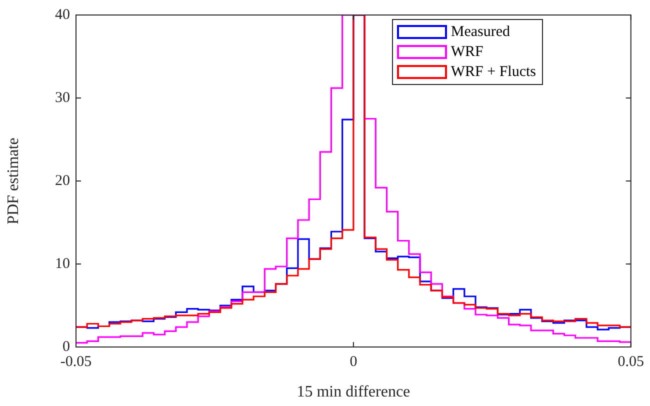 The image size is (650, 406). What do you see at coordinates (480, 32) in the screenshot?
I see `legend-label: Measured` at bounding box center [480, 32].